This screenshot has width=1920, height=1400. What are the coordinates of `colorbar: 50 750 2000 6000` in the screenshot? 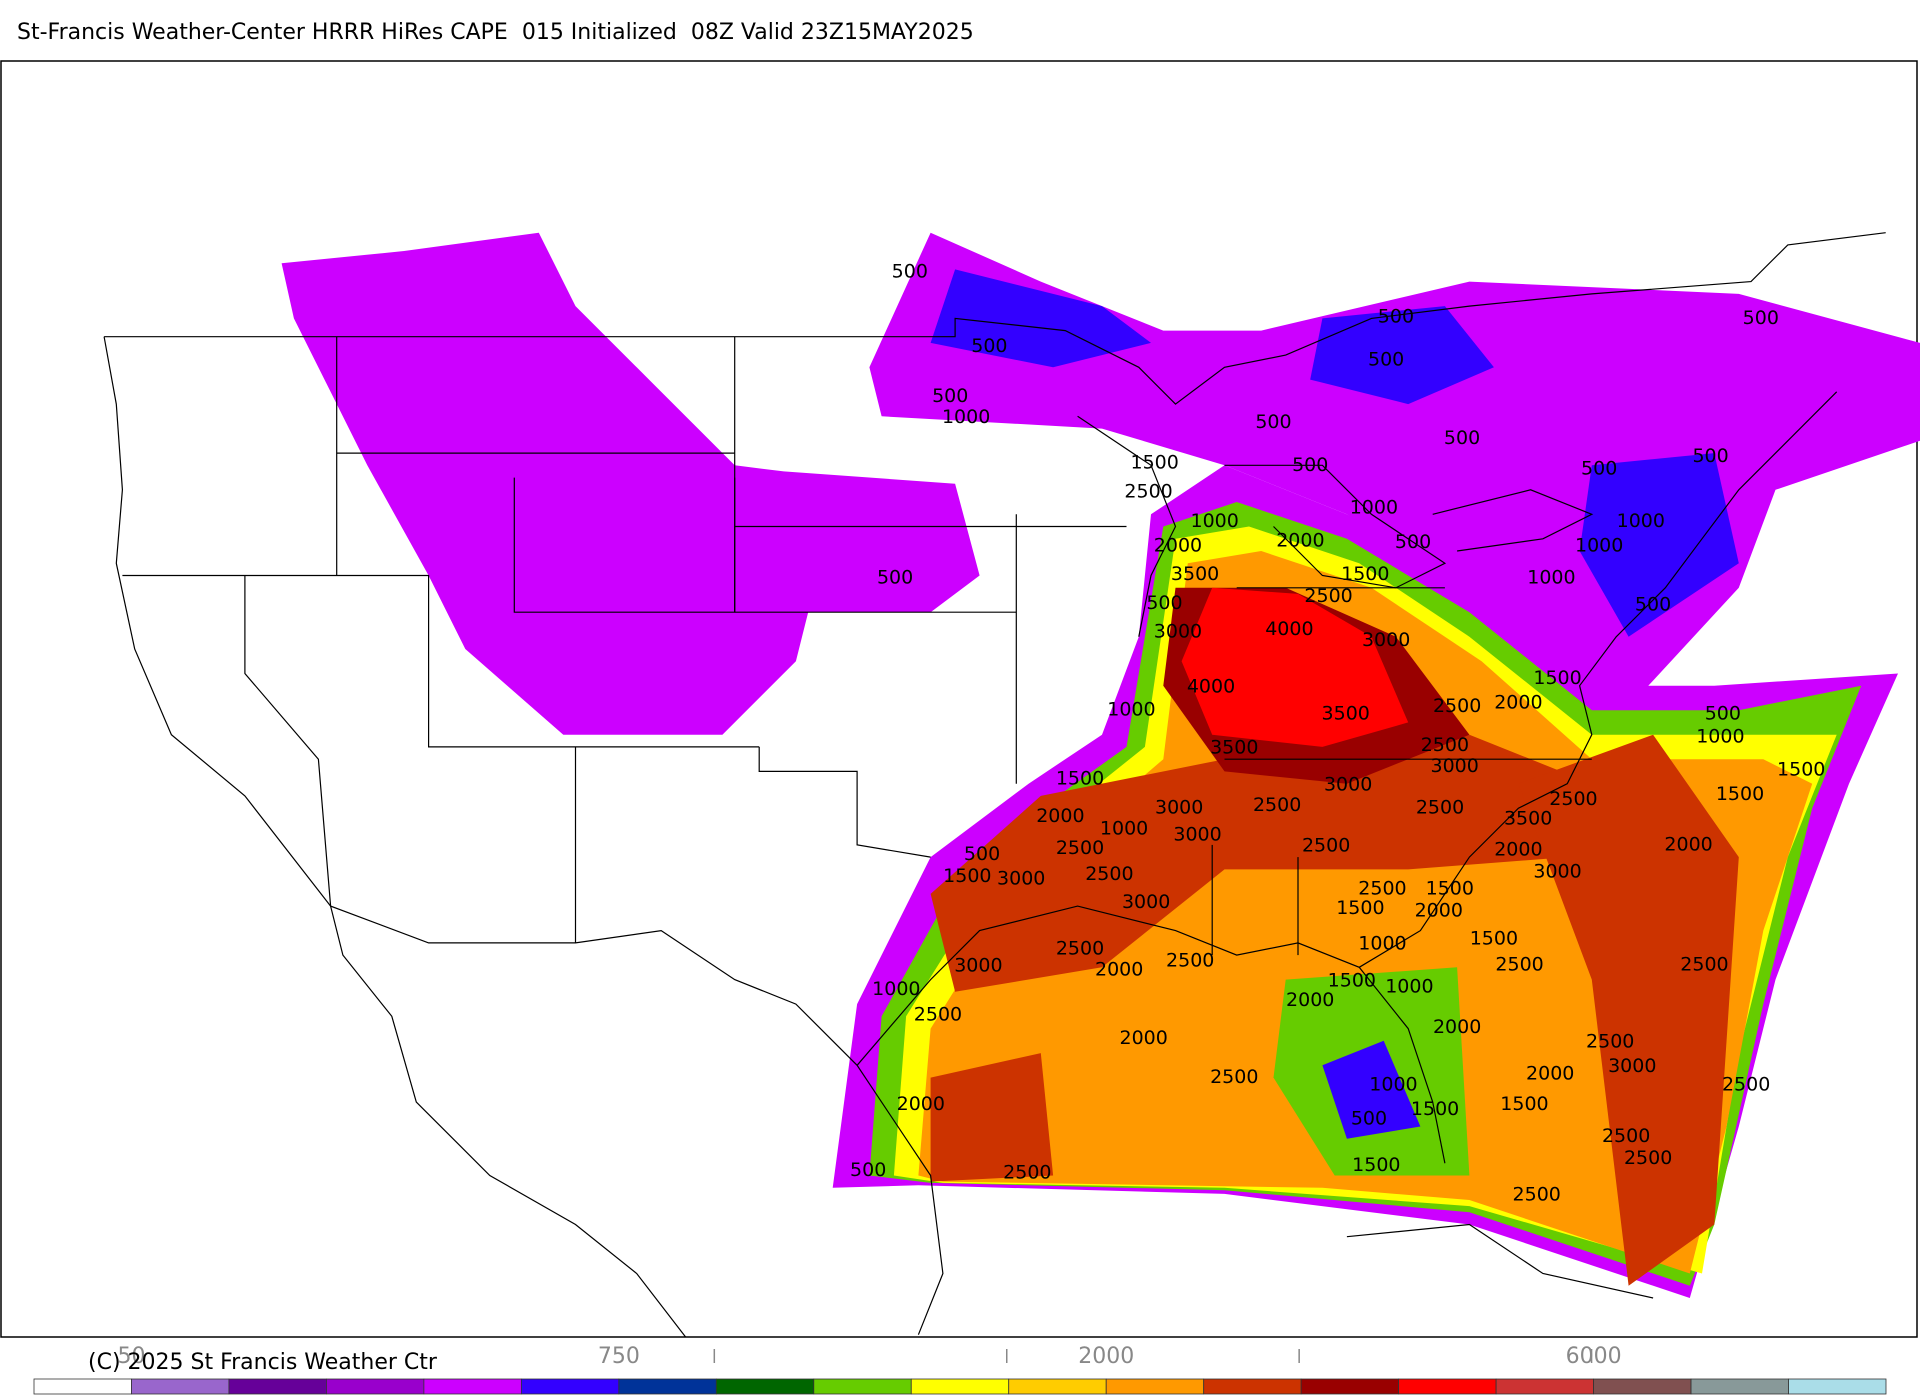 It's located at (960, 1369).